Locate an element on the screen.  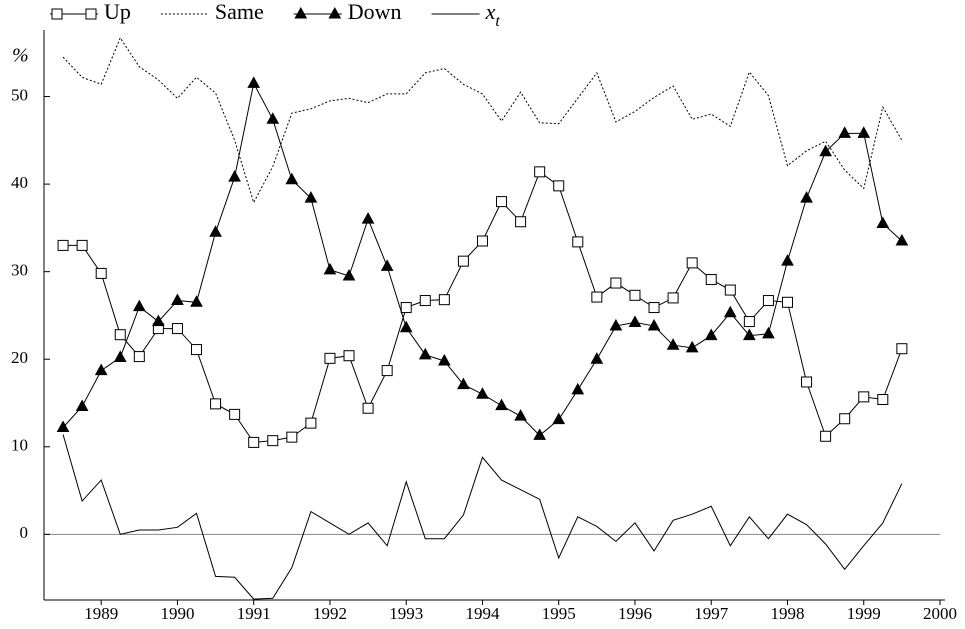
y-axis-label: % is located at coordinates (20, 56).